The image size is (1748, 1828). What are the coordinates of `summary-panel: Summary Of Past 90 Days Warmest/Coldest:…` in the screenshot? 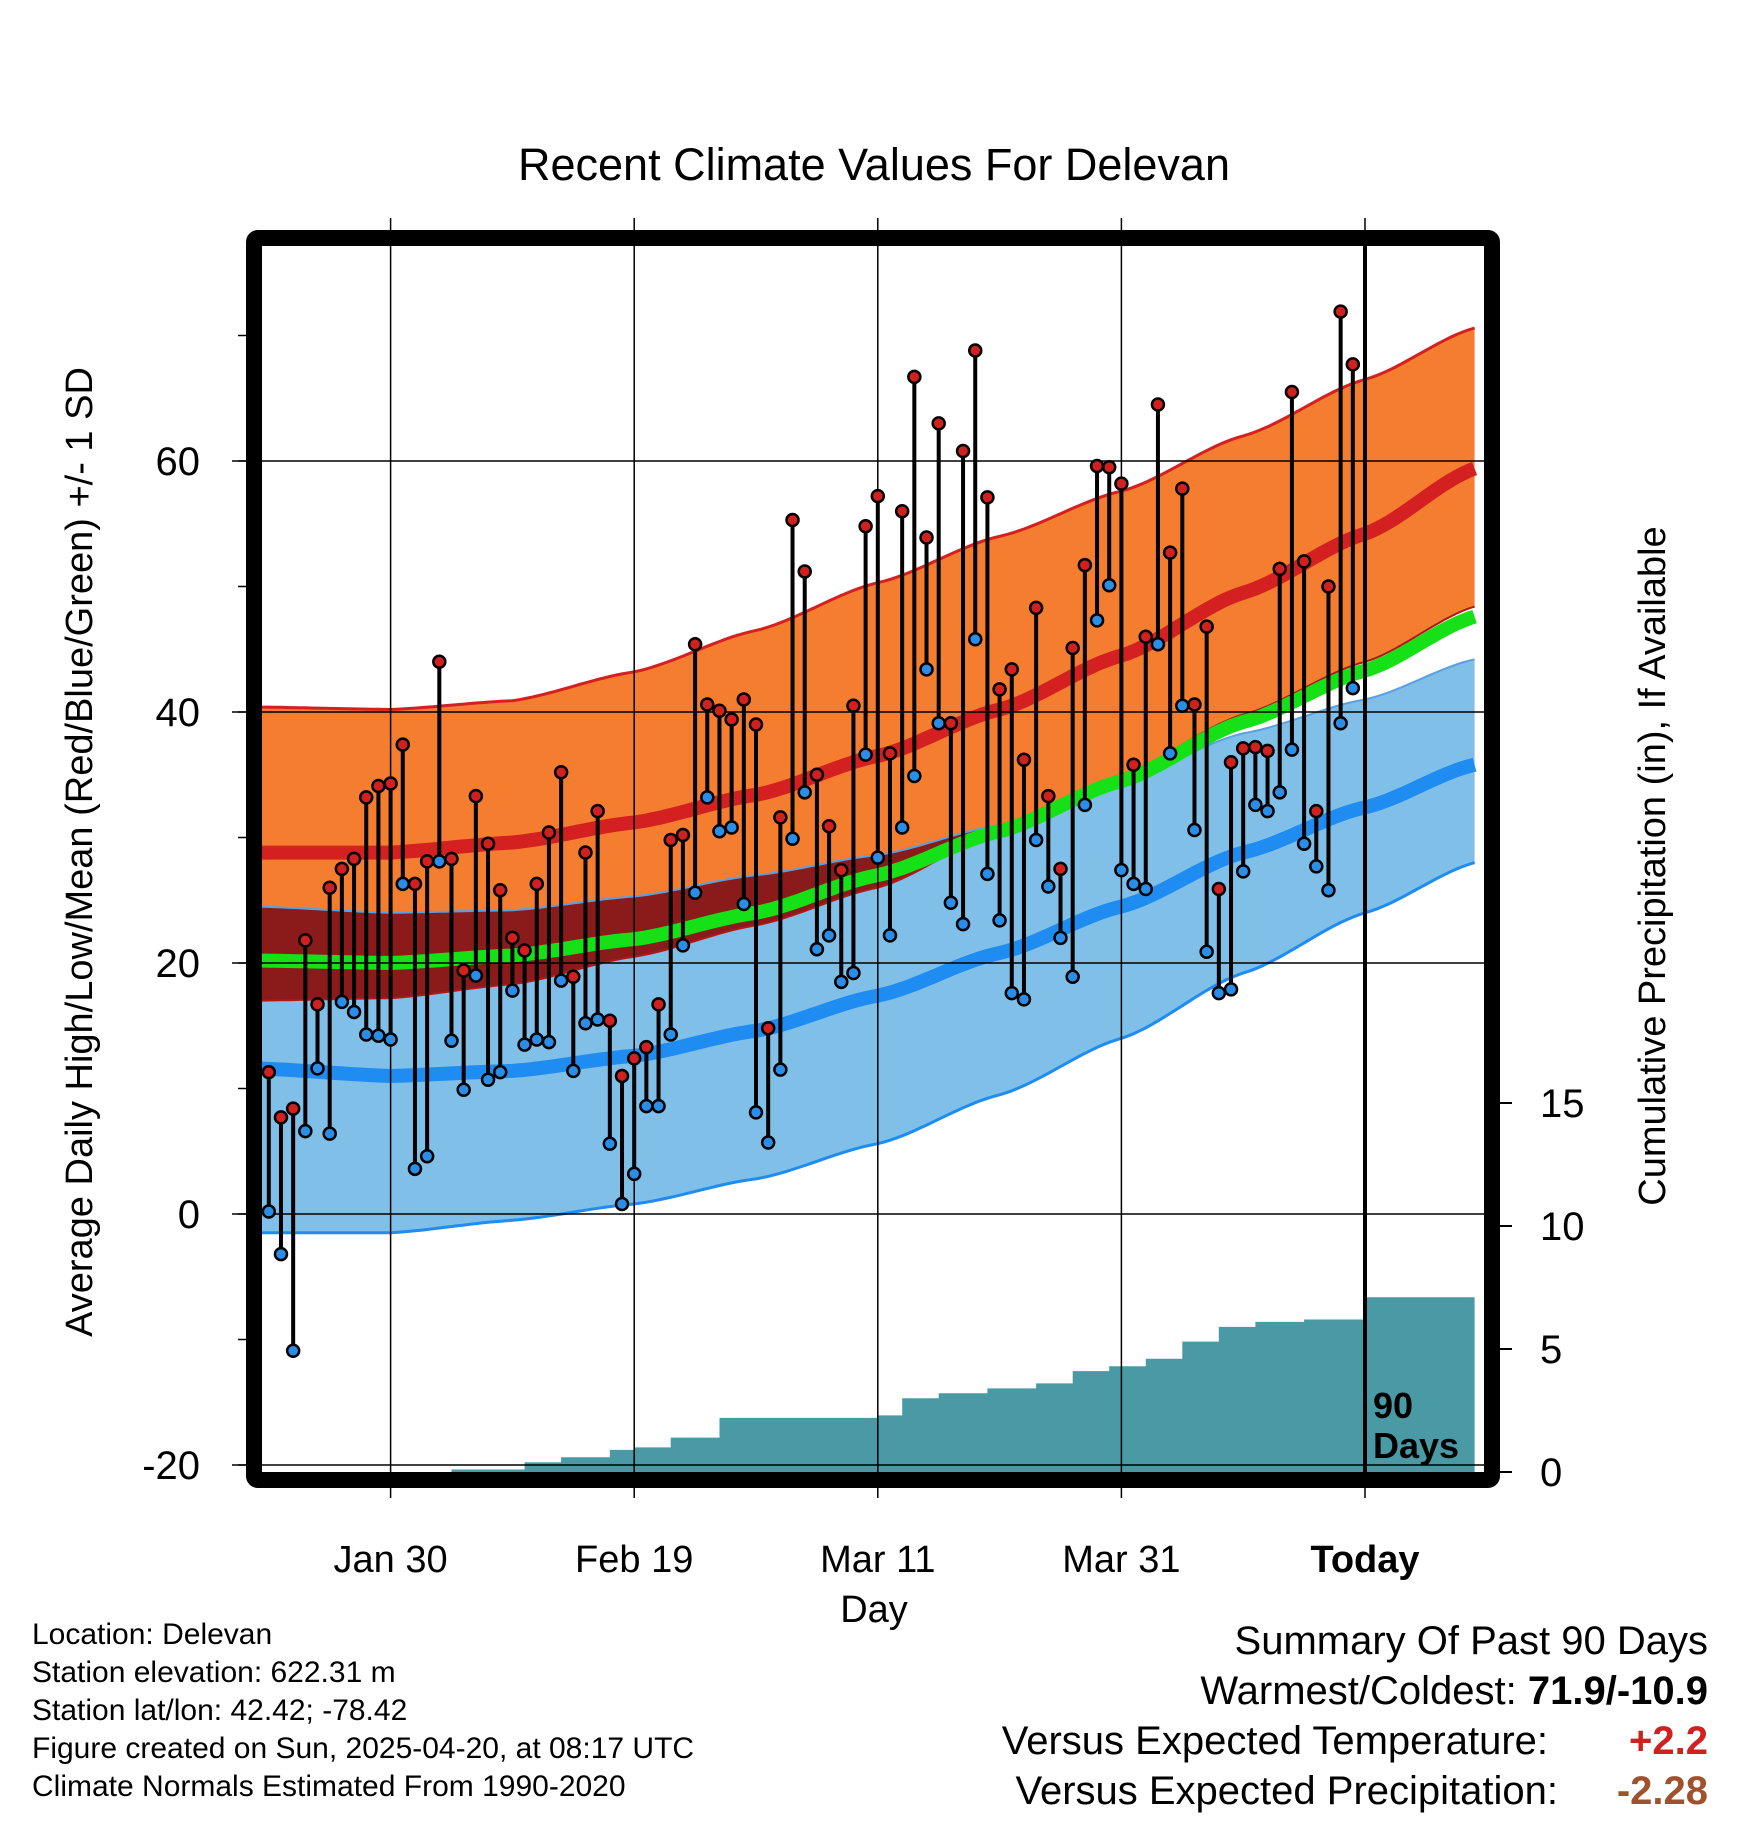 It's located at (1355, 1716).